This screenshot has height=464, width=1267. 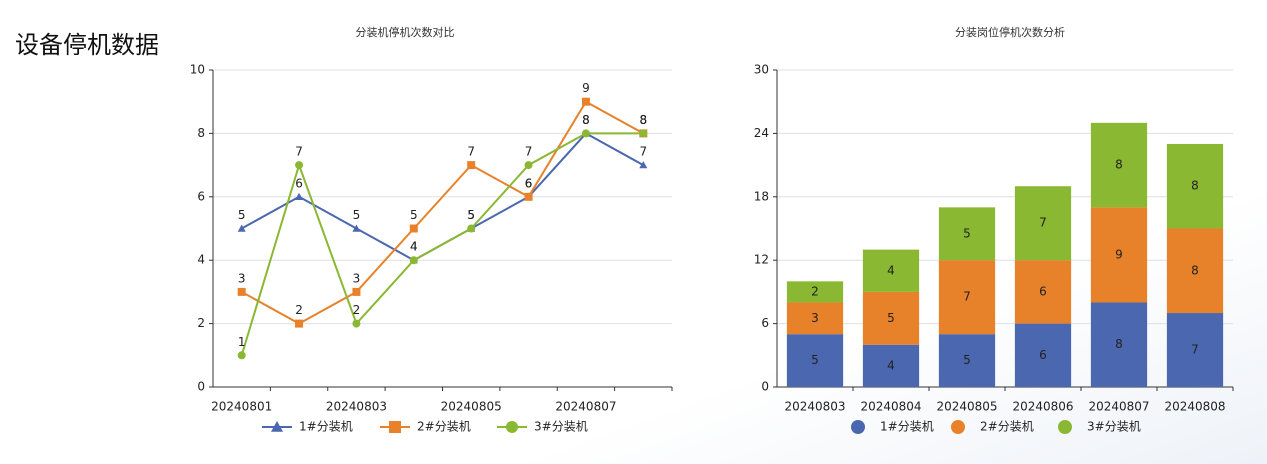 I want to click on data-label: 1, so click(x=242, y=342).